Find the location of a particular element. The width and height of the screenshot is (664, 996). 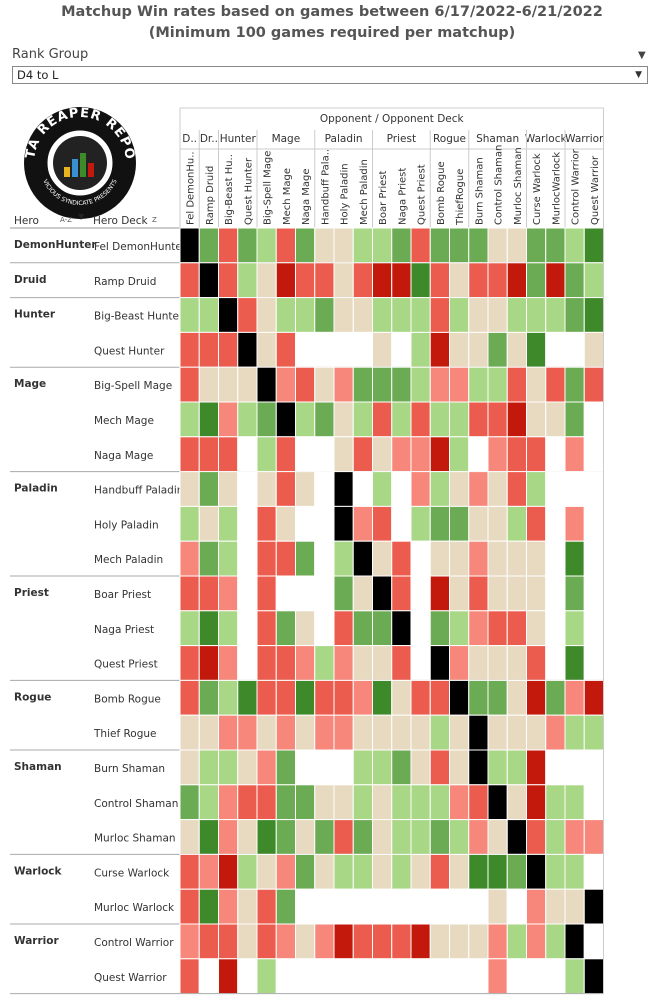

column-label: Control Shaman is located at coordinates (499, 185).